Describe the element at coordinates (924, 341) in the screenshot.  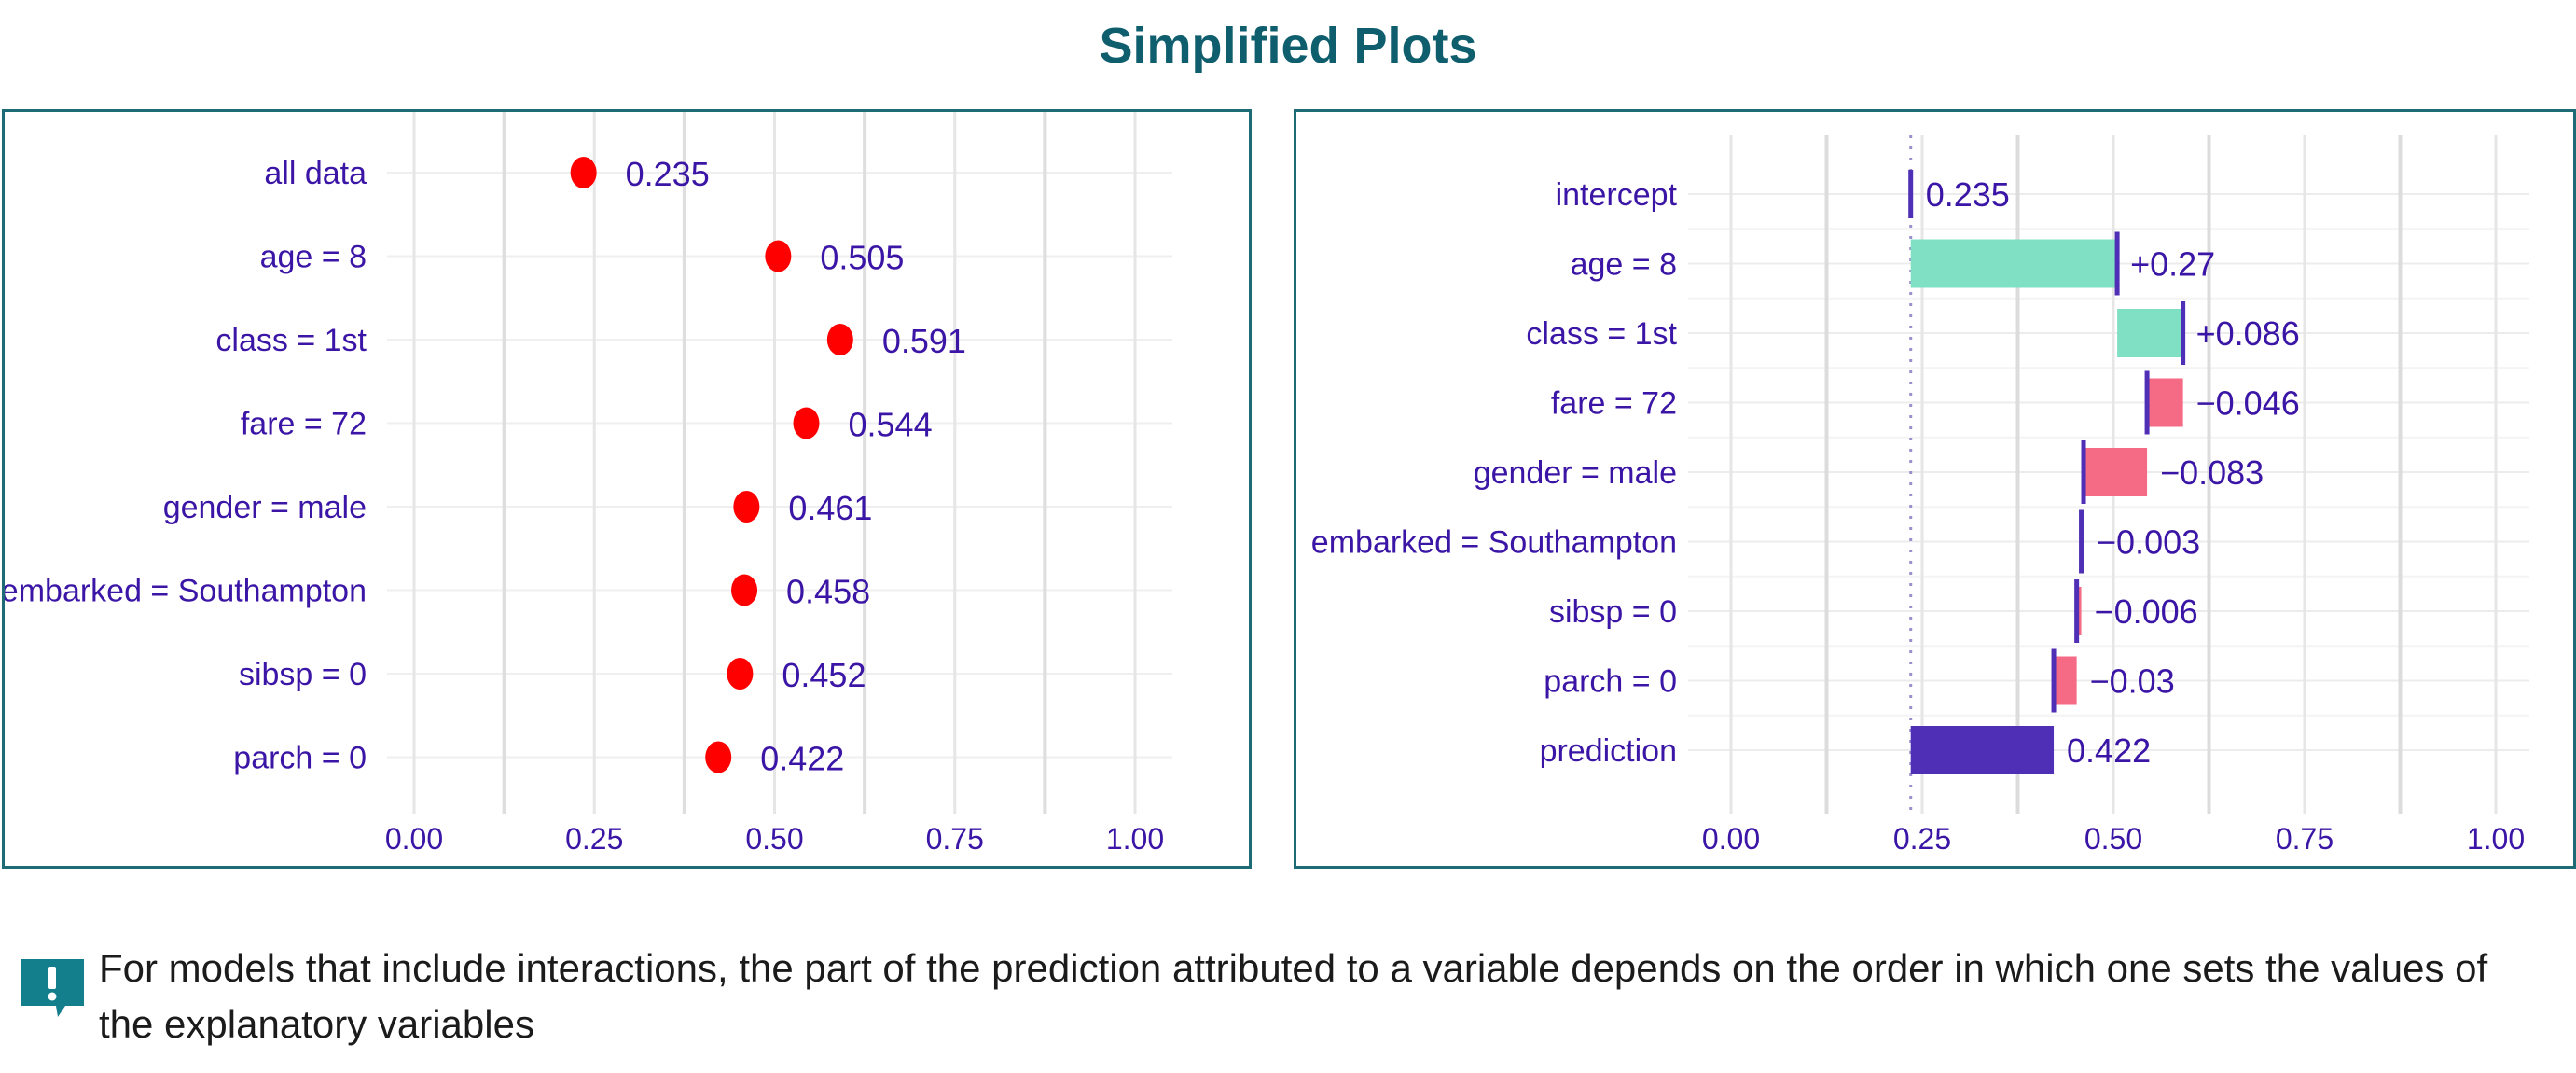
I see `data-label: 0.591` at that location.